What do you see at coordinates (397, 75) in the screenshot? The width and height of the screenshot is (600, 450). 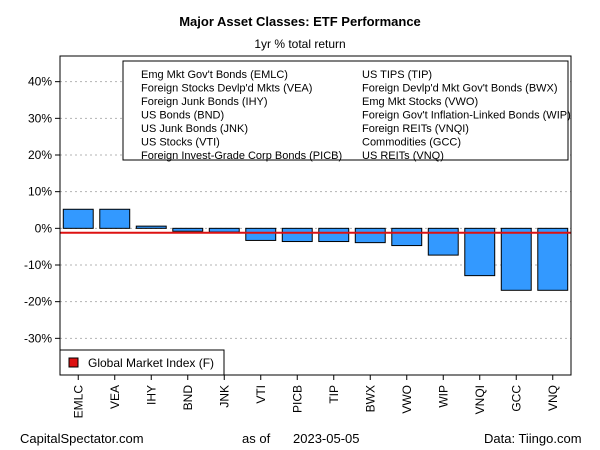 I see `legend-entry: US TIPS (TIP)` at bounding box center [397, 75].